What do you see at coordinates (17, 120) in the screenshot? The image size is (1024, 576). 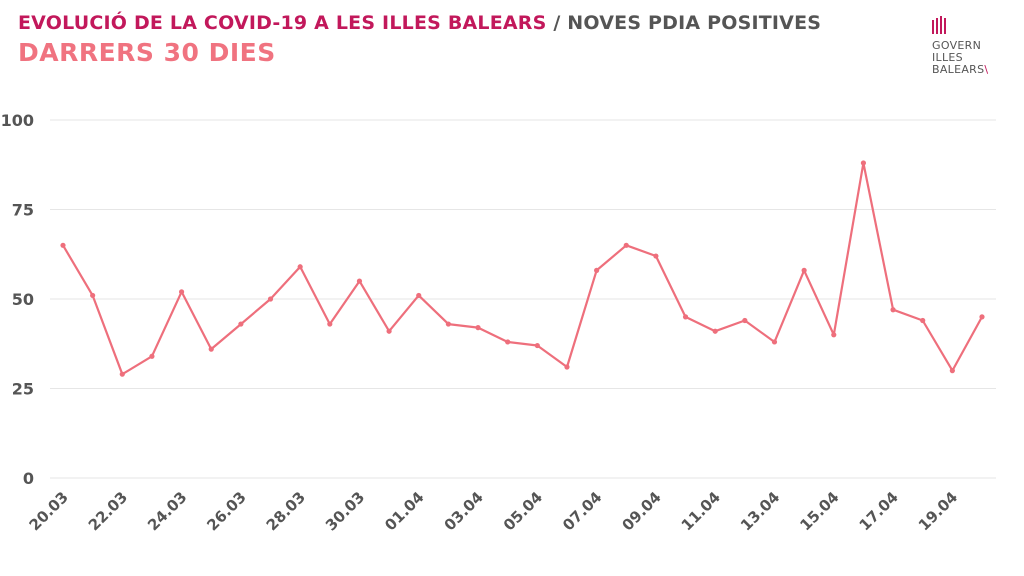 I see `y-tick-label: 100` at bounding box center [17, 120].